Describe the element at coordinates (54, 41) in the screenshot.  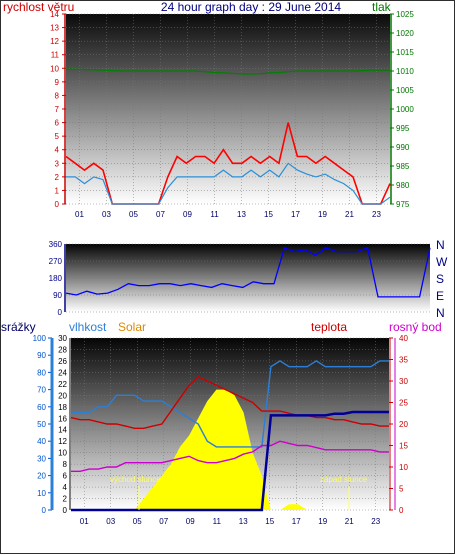
I see `left-tick-label: 12` at that location.